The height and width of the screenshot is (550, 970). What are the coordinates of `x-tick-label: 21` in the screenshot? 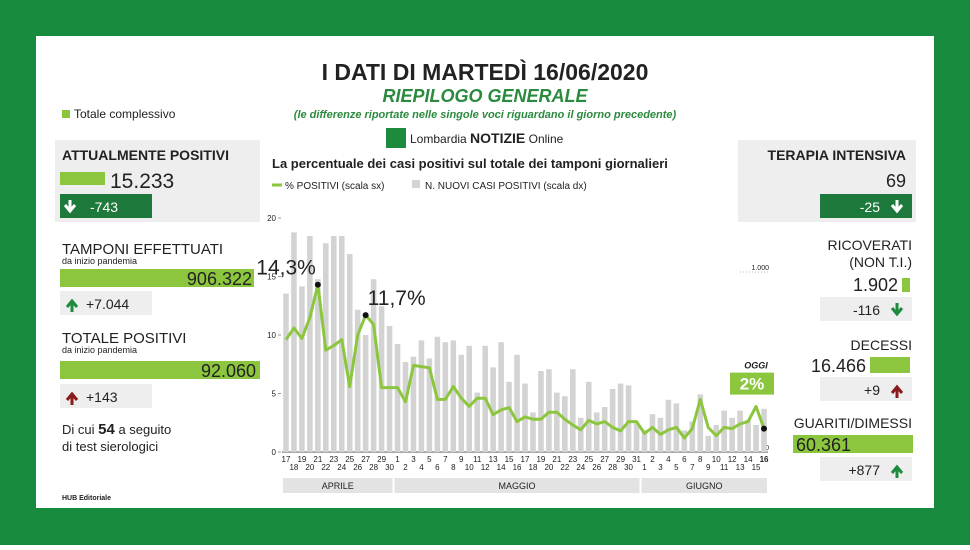 It's located at (556, 459).